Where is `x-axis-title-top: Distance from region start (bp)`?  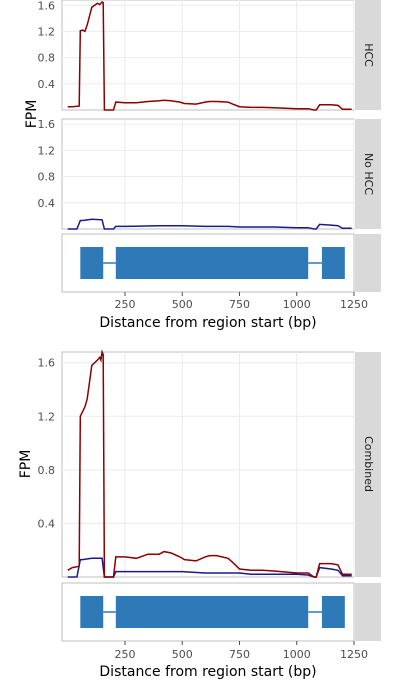 x-axis-title-top: Distance from region start (bp) is located at coordinates (207, 323).